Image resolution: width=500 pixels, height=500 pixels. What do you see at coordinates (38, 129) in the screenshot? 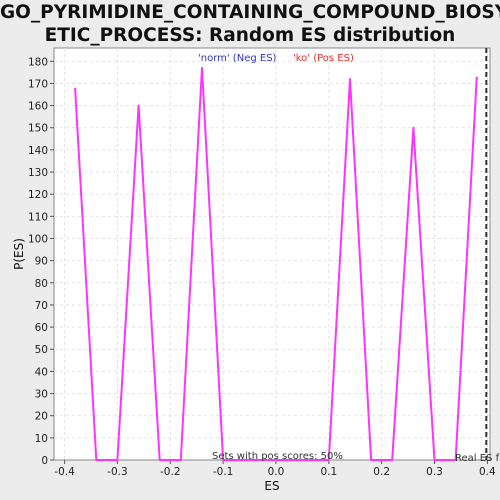
I see `y-tick-label: 150` at bounding box center [38, 129].